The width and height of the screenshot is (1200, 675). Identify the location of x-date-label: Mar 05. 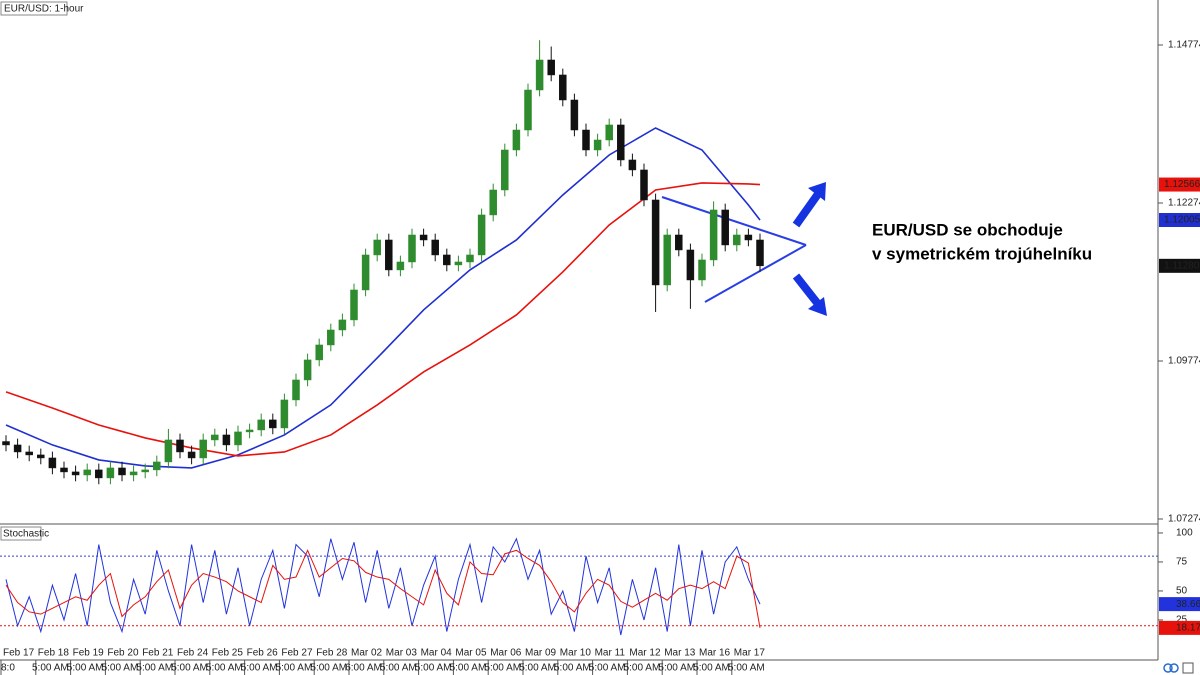
(471, 653).